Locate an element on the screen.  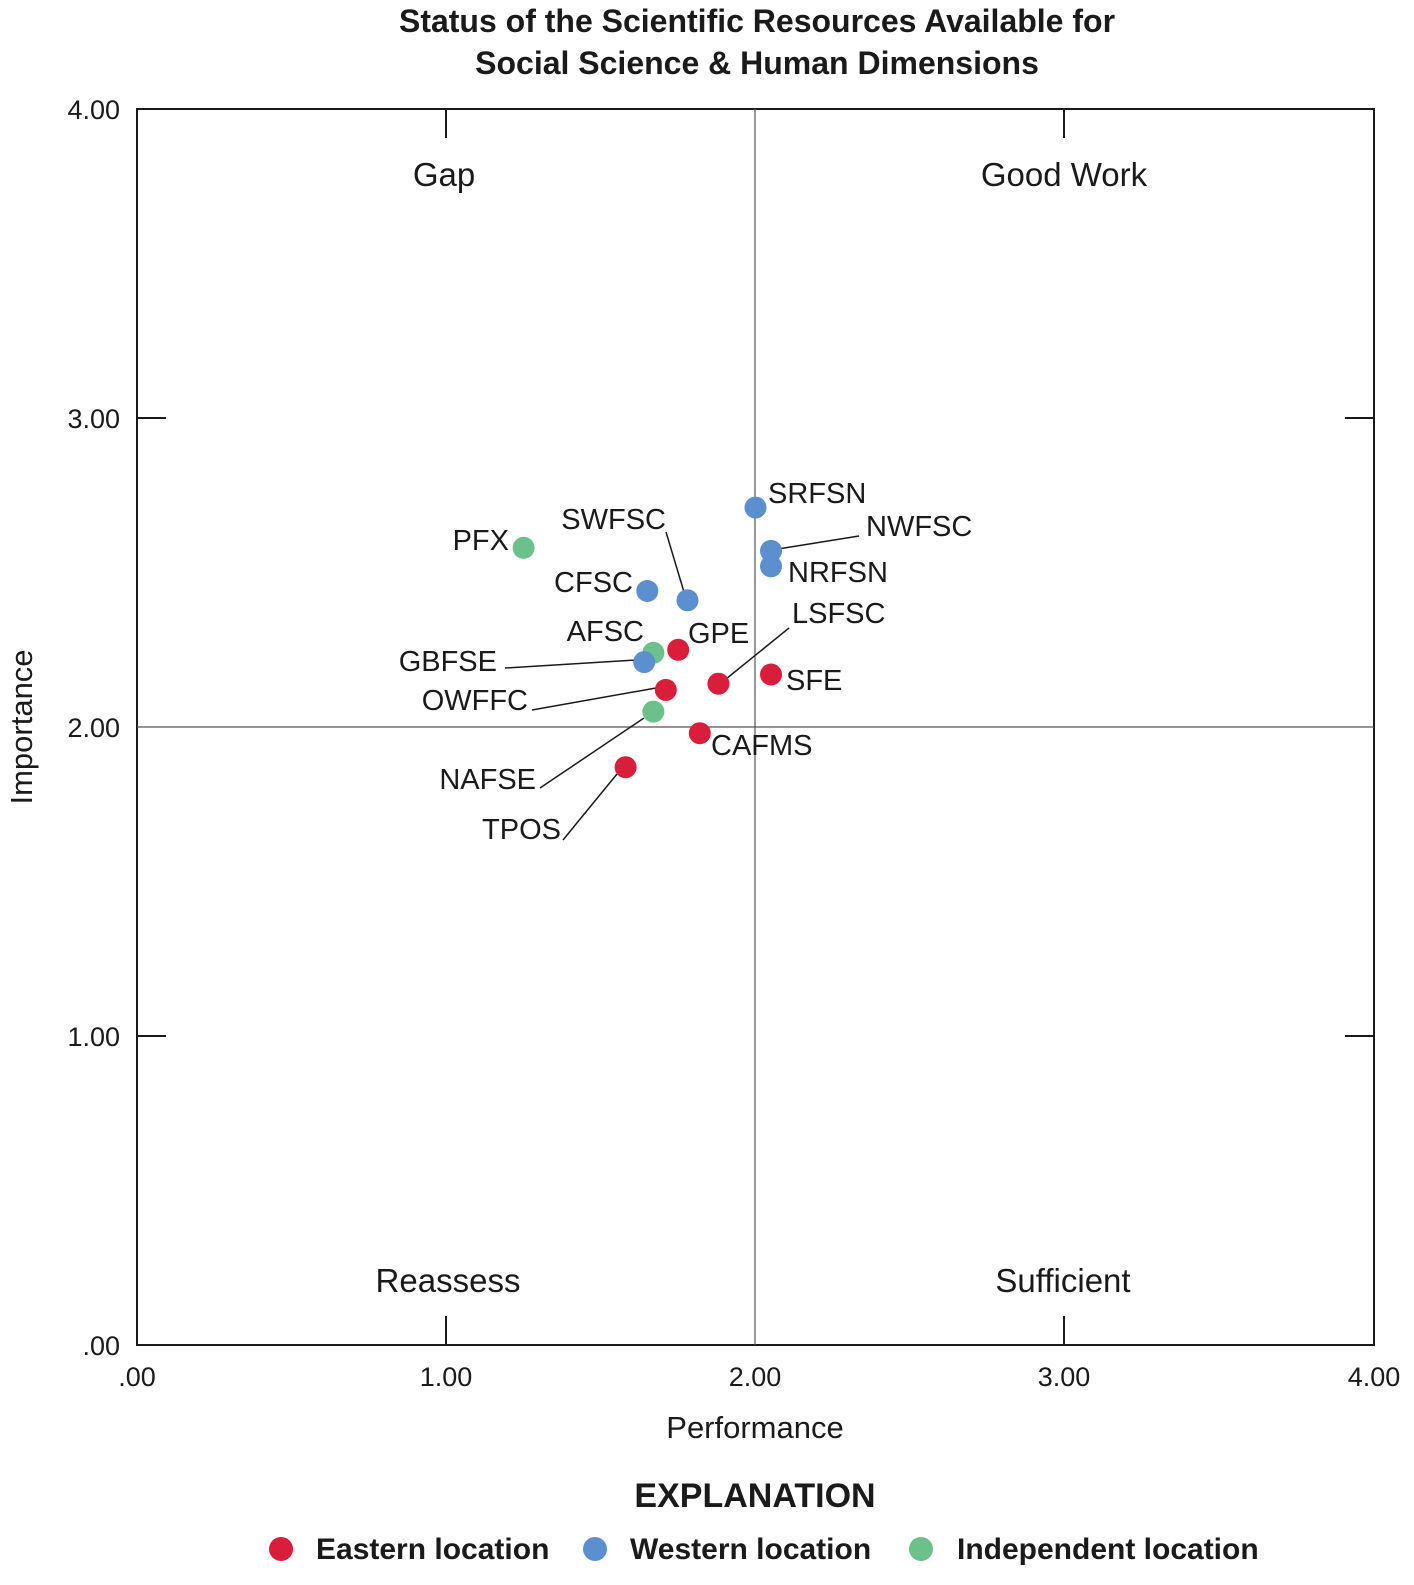
quadrant-label-reassess: Reassess is located at coordinates (448, 1280).